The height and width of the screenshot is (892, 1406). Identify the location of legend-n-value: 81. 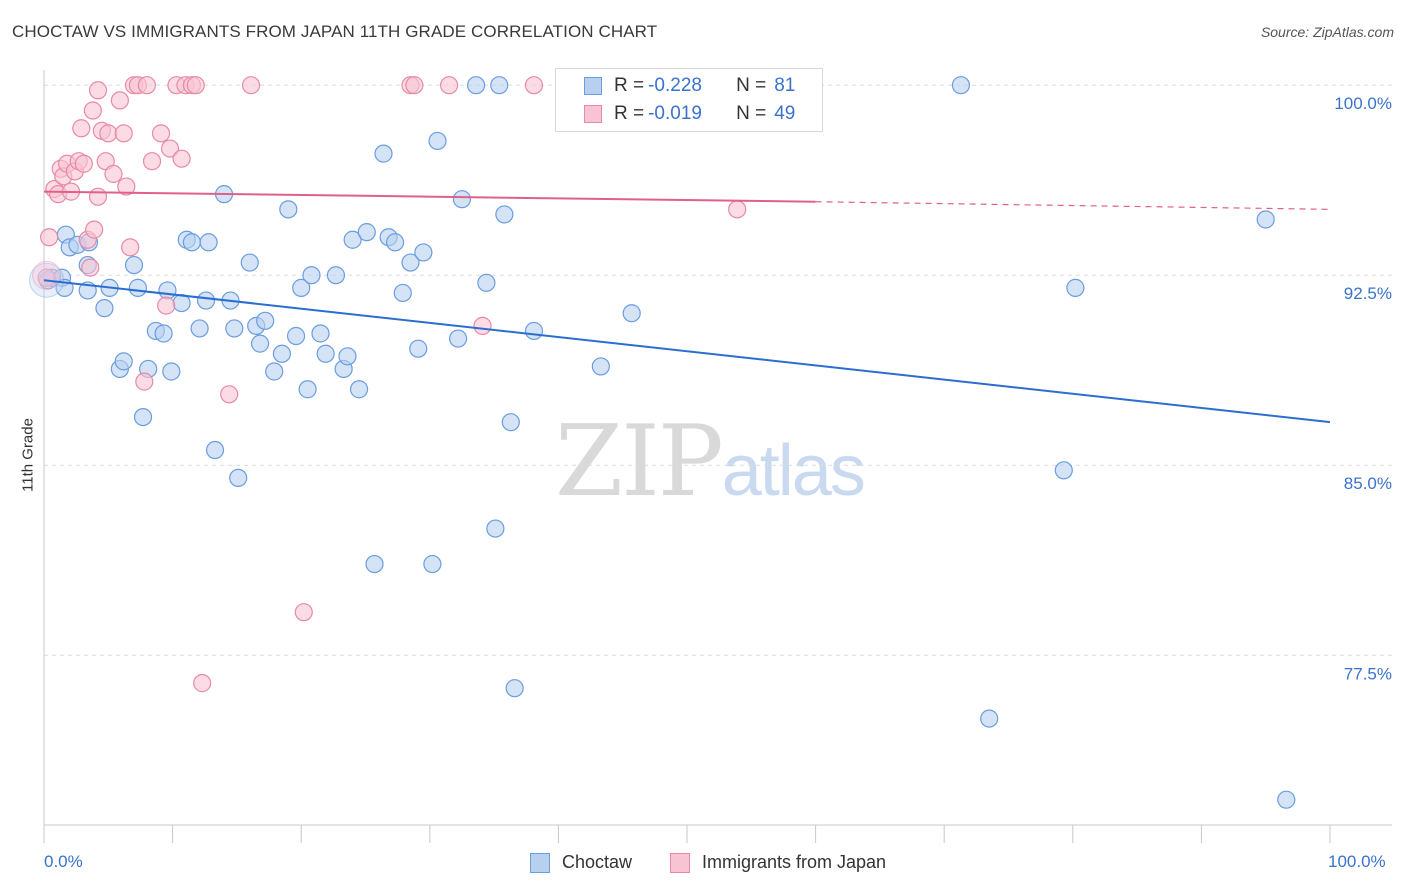
(785, 85).